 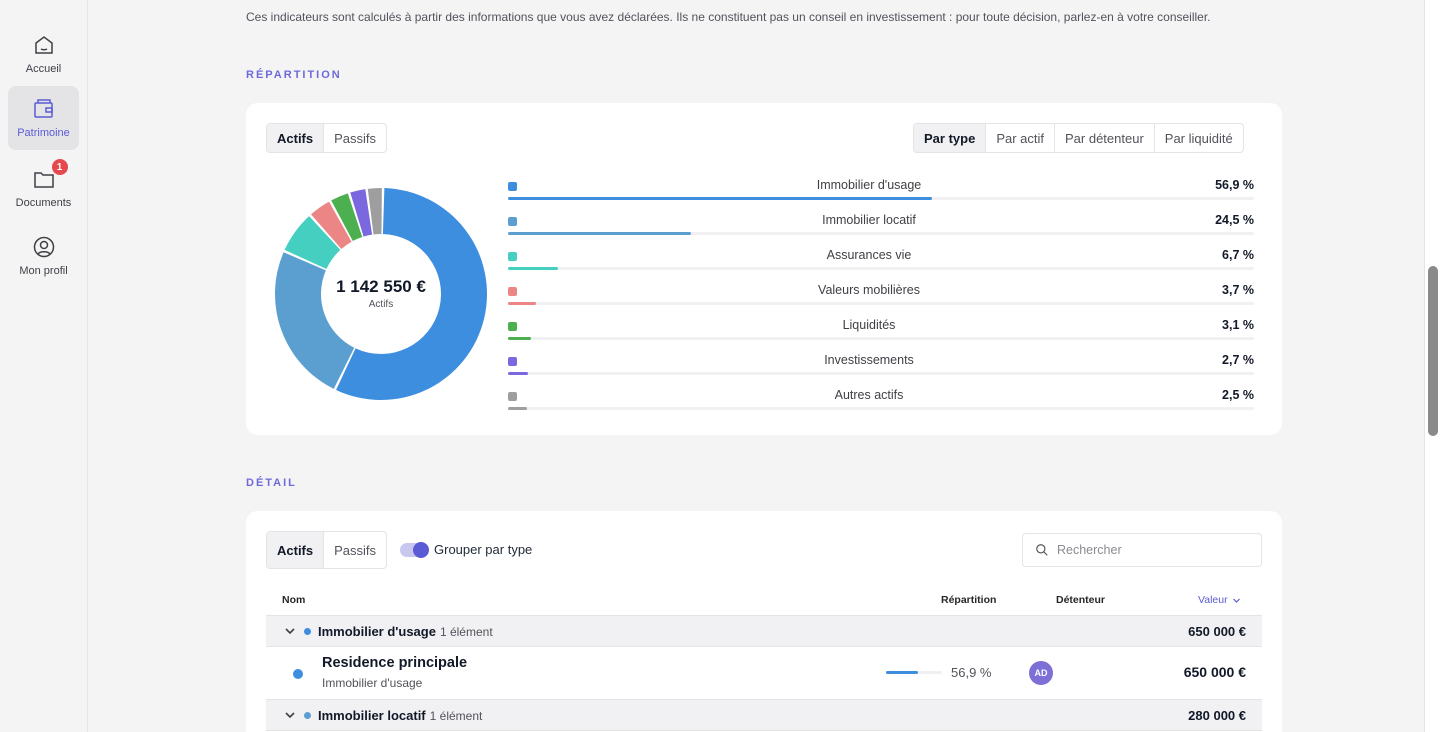 What do you see at coordinates (1041, 673) in the screenshot?
I see `avatar: AD` at bounding box center [1041, 673].